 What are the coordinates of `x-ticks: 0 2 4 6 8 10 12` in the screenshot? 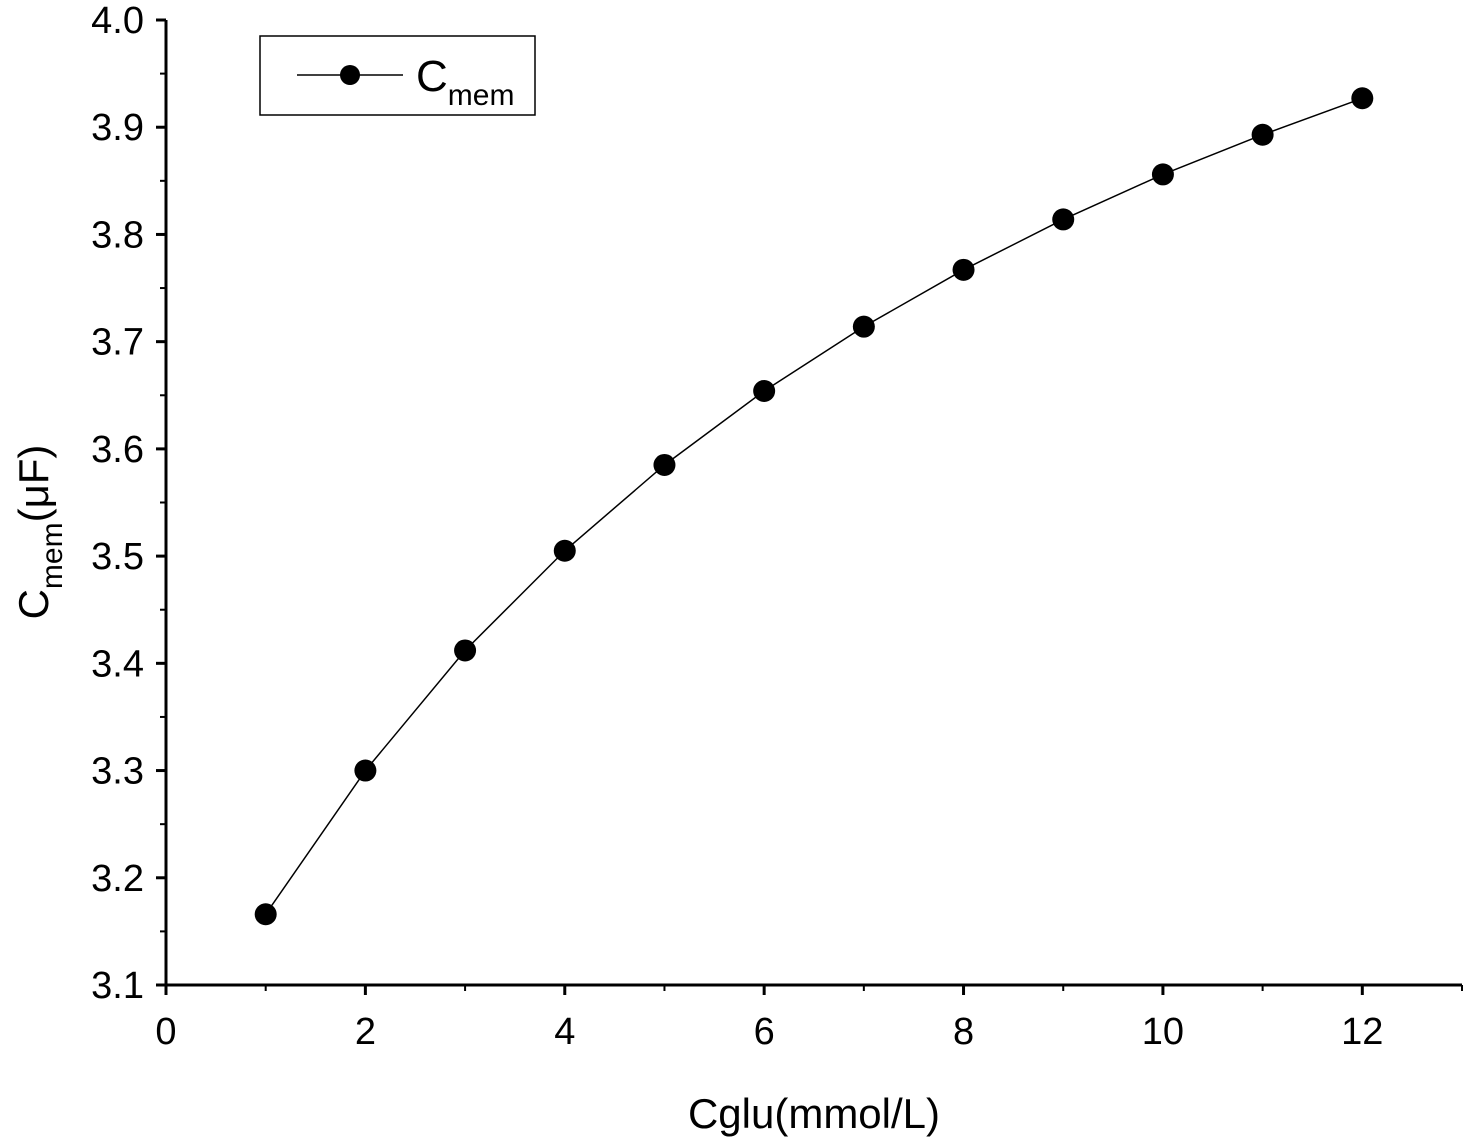 It's located at (809, 1019).